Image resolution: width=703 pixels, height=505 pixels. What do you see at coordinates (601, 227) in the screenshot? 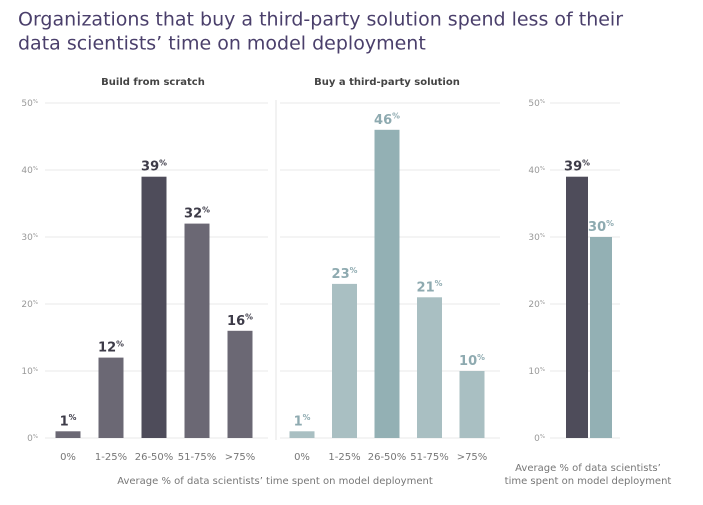
I see `value-label: 30%` at bounding box center [601, 227].